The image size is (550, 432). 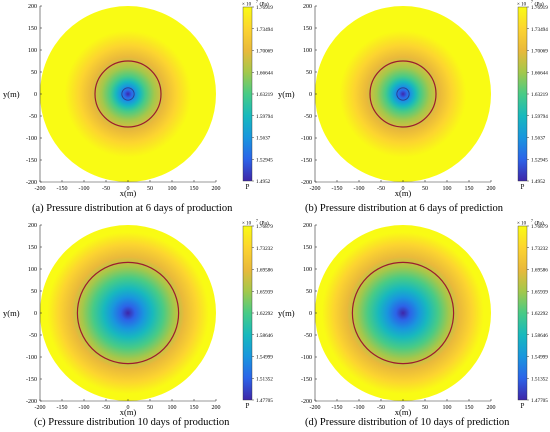 I want to click on y-tick-label: 100, so click(x=32, y=51).